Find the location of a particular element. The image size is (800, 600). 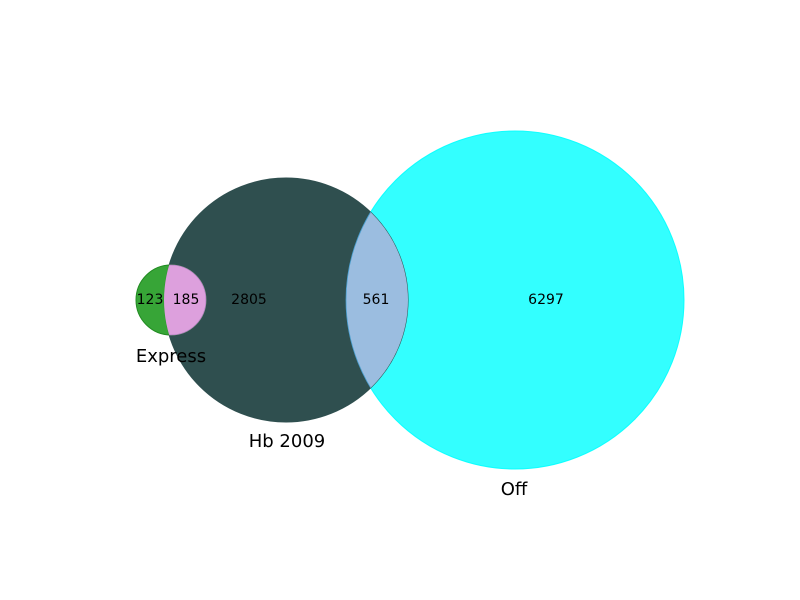

off-label: Off is located at coordinates (514, 489).